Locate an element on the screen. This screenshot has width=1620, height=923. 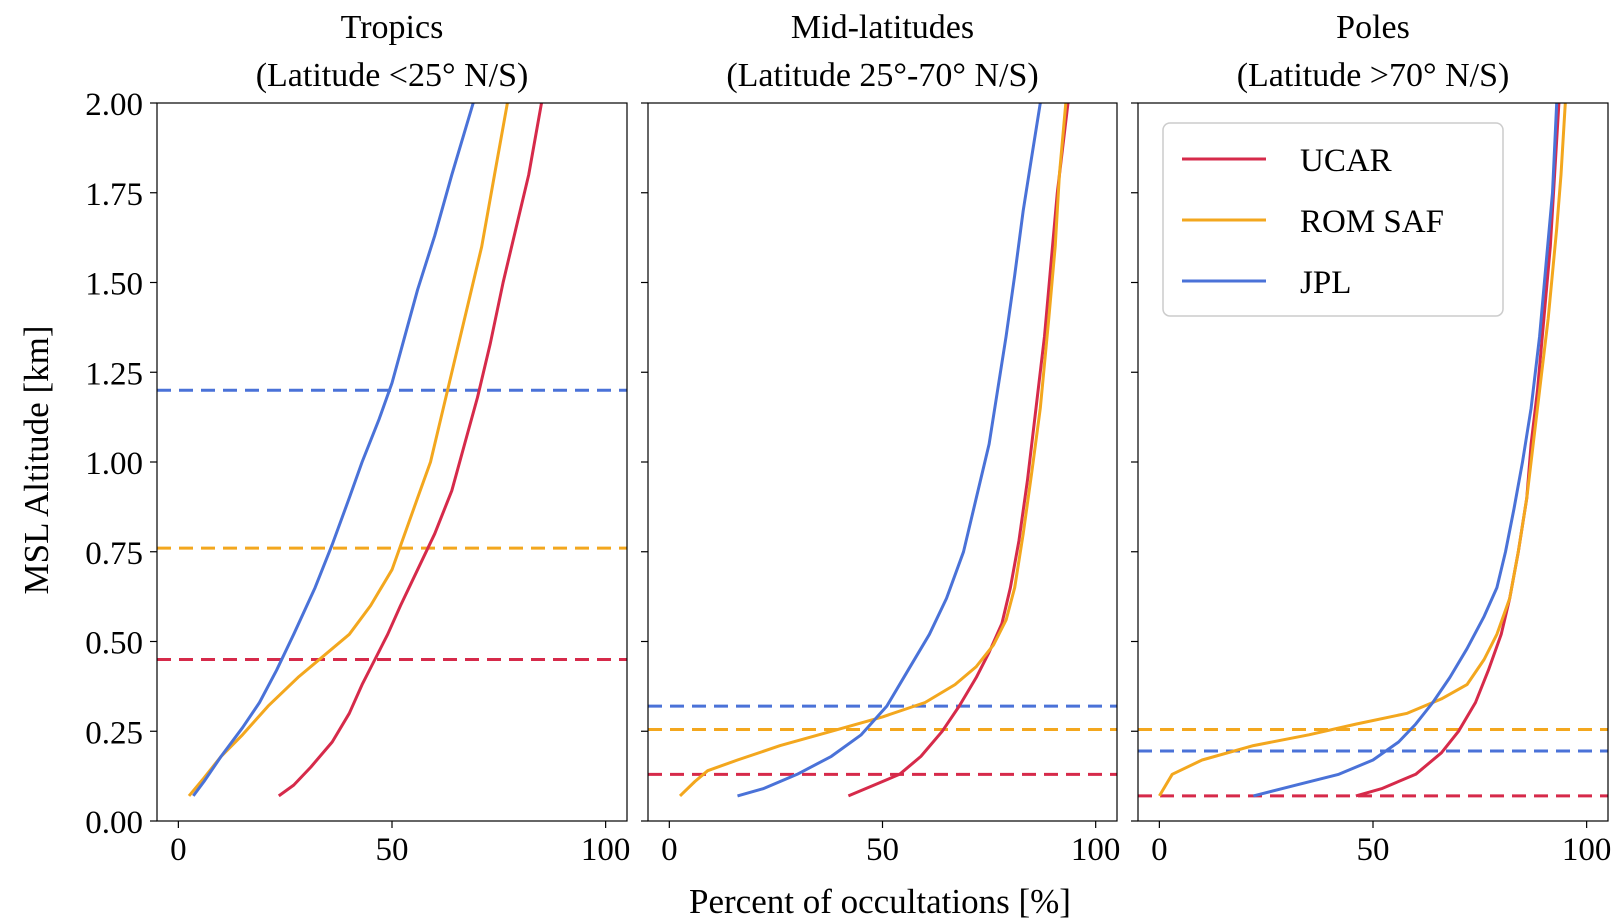
legend-label-jpl: JPL is located at coordinates (1325, 283).